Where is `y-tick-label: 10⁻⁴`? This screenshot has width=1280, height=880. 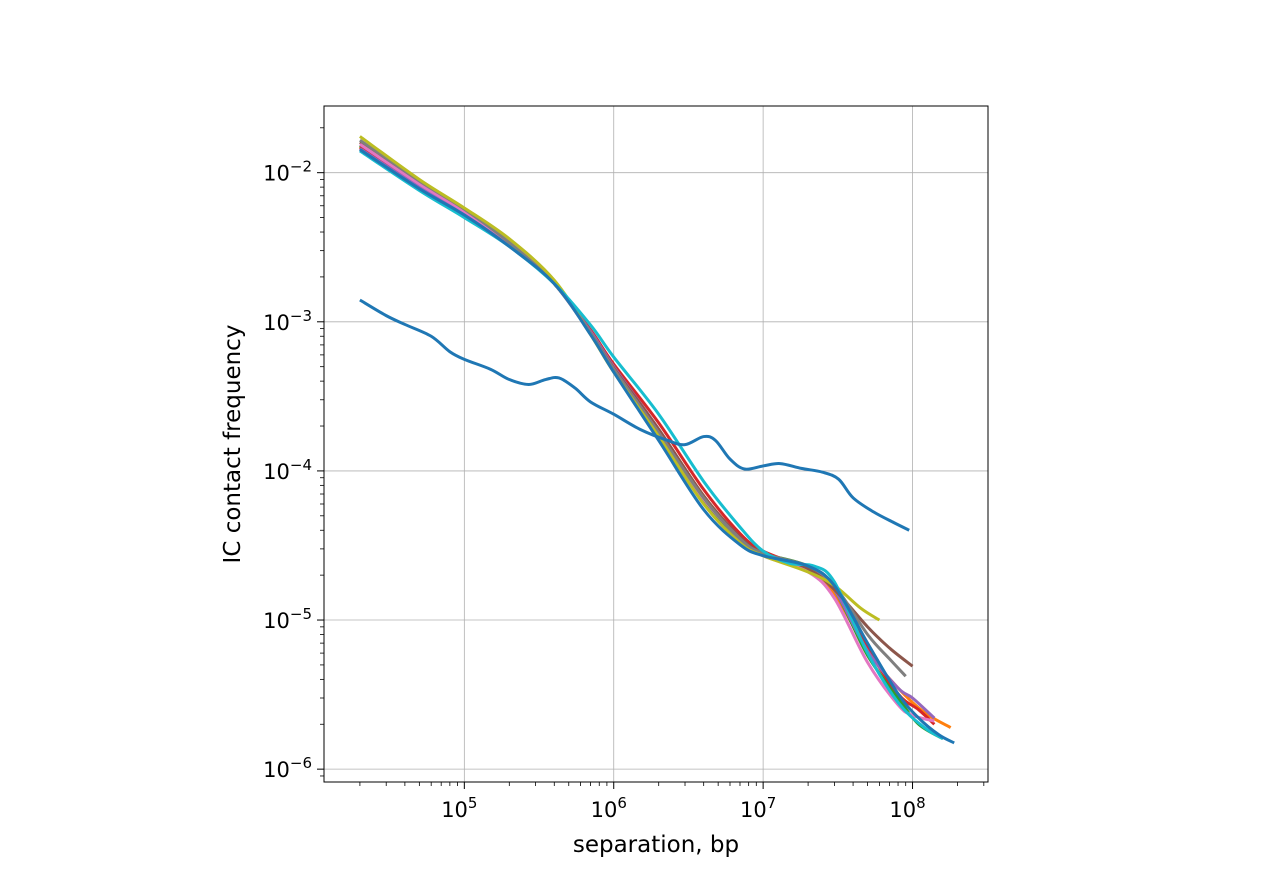
y-tick-label: 10⁻⁴ is located at coordinates (287, 470).